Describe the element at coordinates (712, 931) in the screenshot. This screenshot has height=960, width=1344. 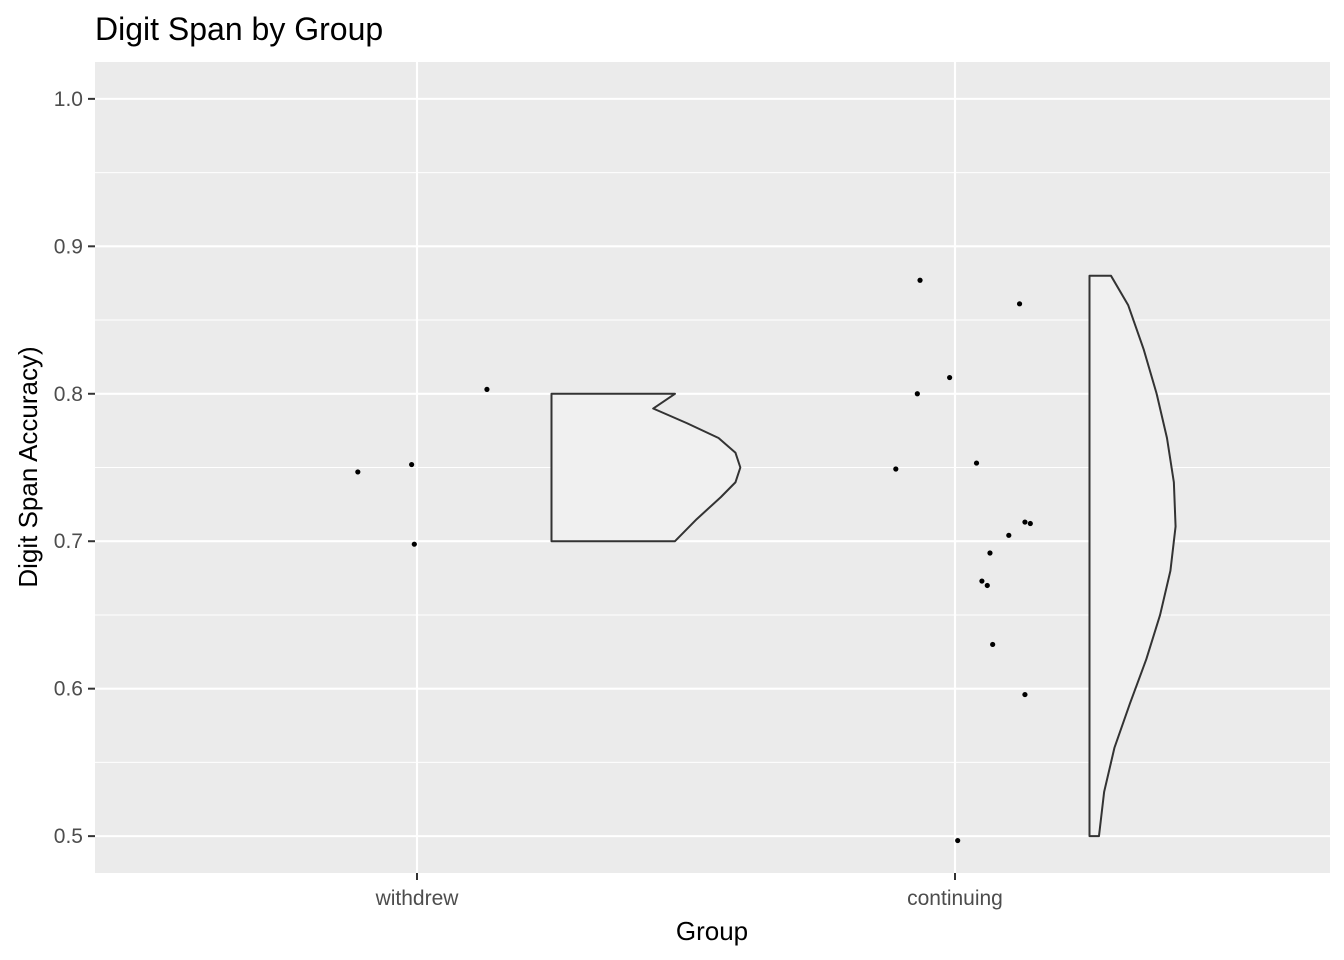
I see `x-axis-title: Group` at that location.